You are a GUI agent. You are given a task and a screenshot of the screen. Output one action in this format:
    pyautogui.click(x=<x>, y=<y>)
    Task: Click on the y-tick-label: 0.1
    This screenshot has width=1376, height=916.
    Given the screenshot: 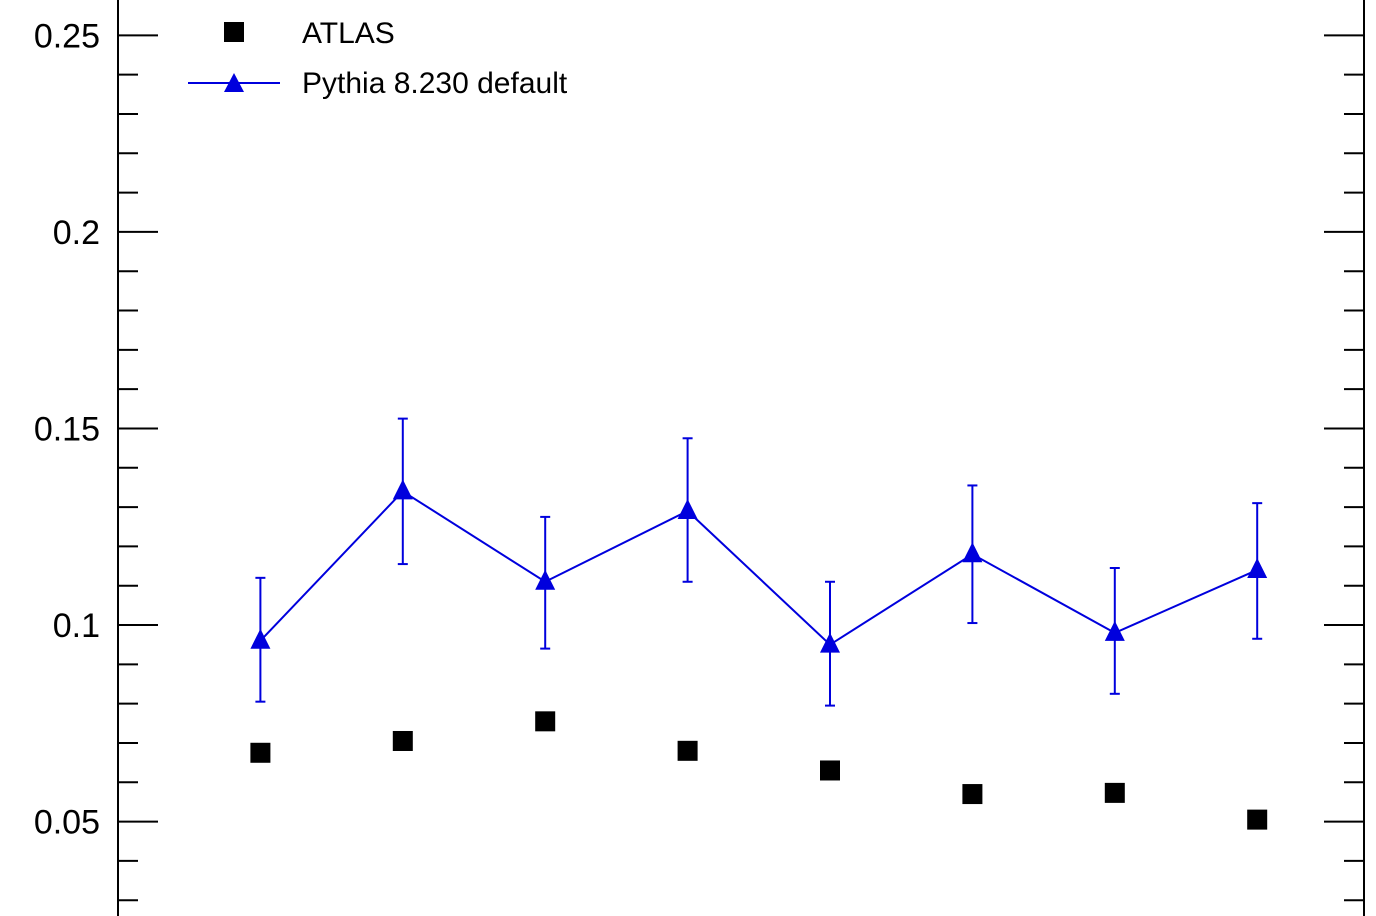 What is the action you would take?
    pyautogui.click(x=76, y=626)
    